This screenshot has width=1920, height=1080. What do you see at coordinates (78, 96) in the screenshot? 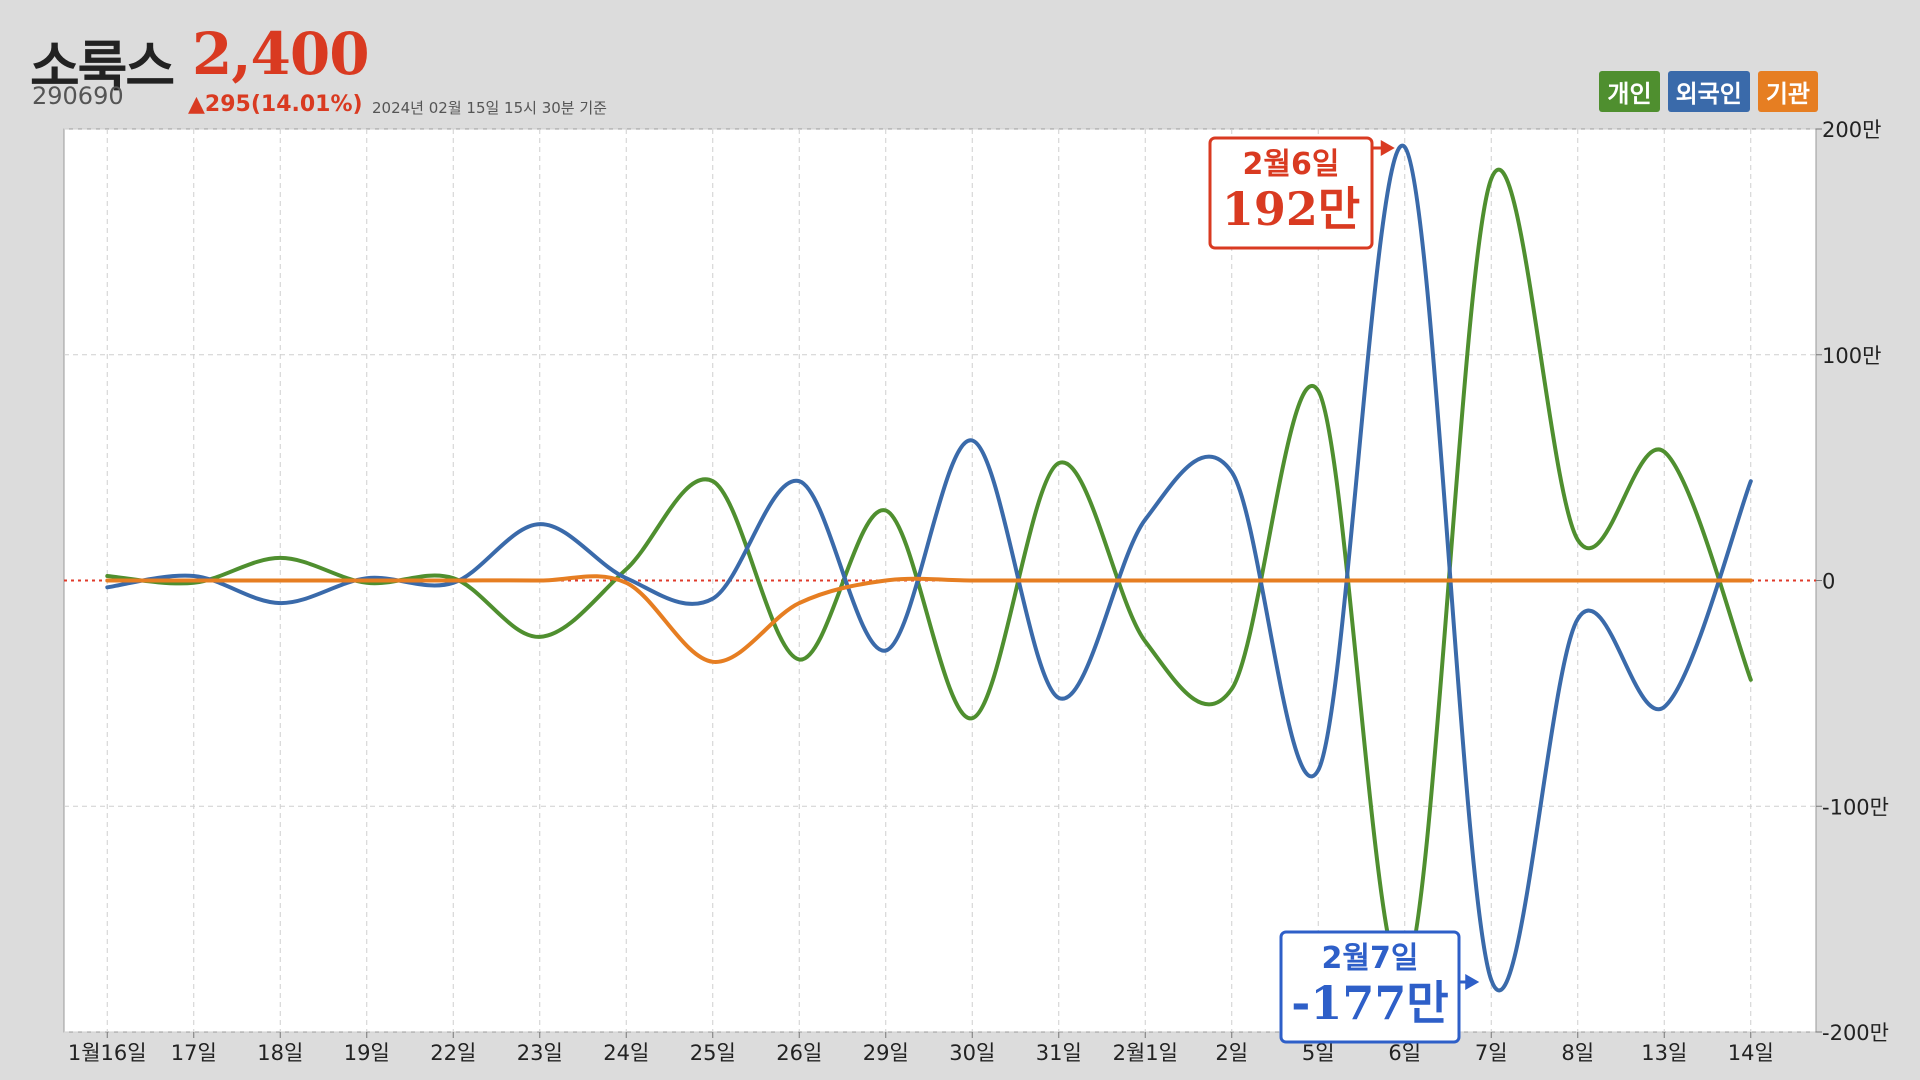
I see `stock-code: 290690` at bounding box center [78, 96].